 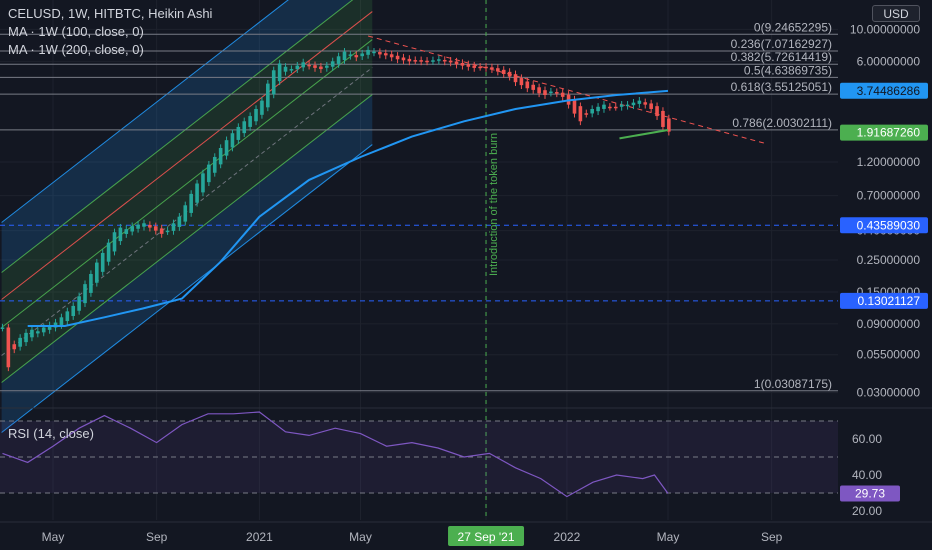 What do you see at coordinates (885, 29) in the screenshot?
I see `price-tick-label: 10.00000000` at bounding box center [885, 29].